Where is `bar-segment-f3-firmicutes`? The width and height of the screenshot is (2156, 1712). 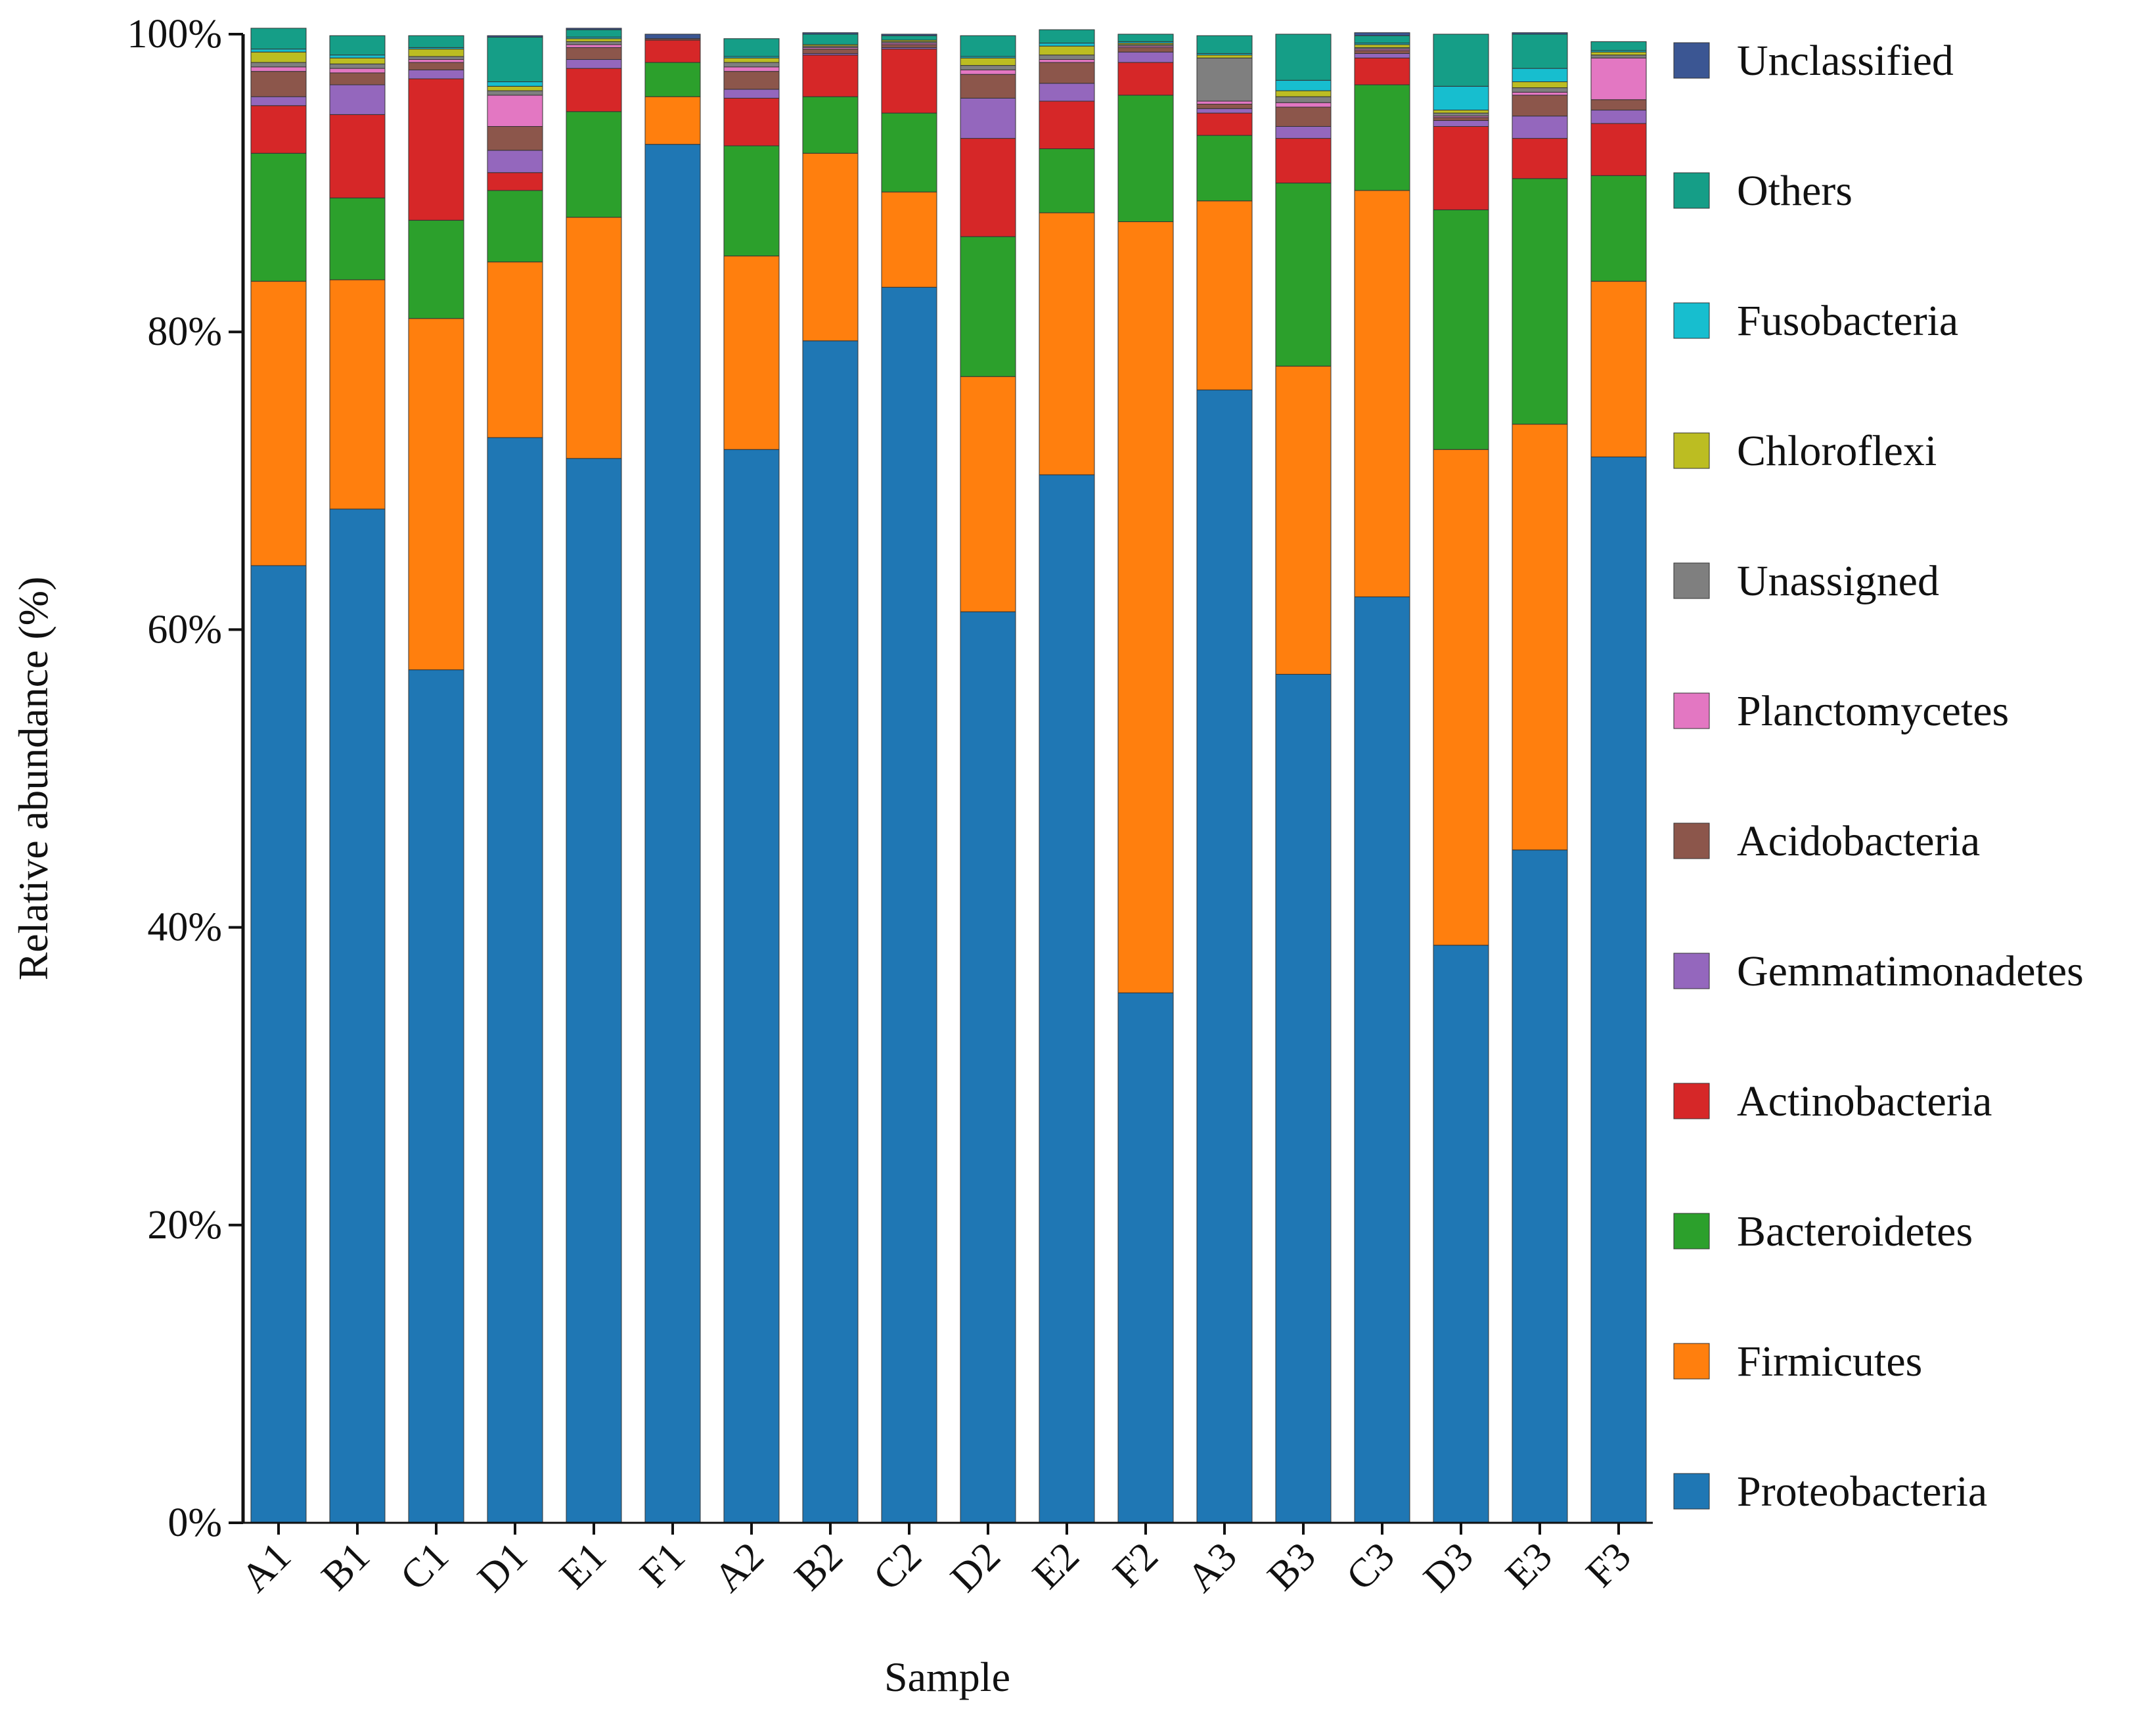 bar-segment-f3-firmicutes is located at coordinates (1618, 369).